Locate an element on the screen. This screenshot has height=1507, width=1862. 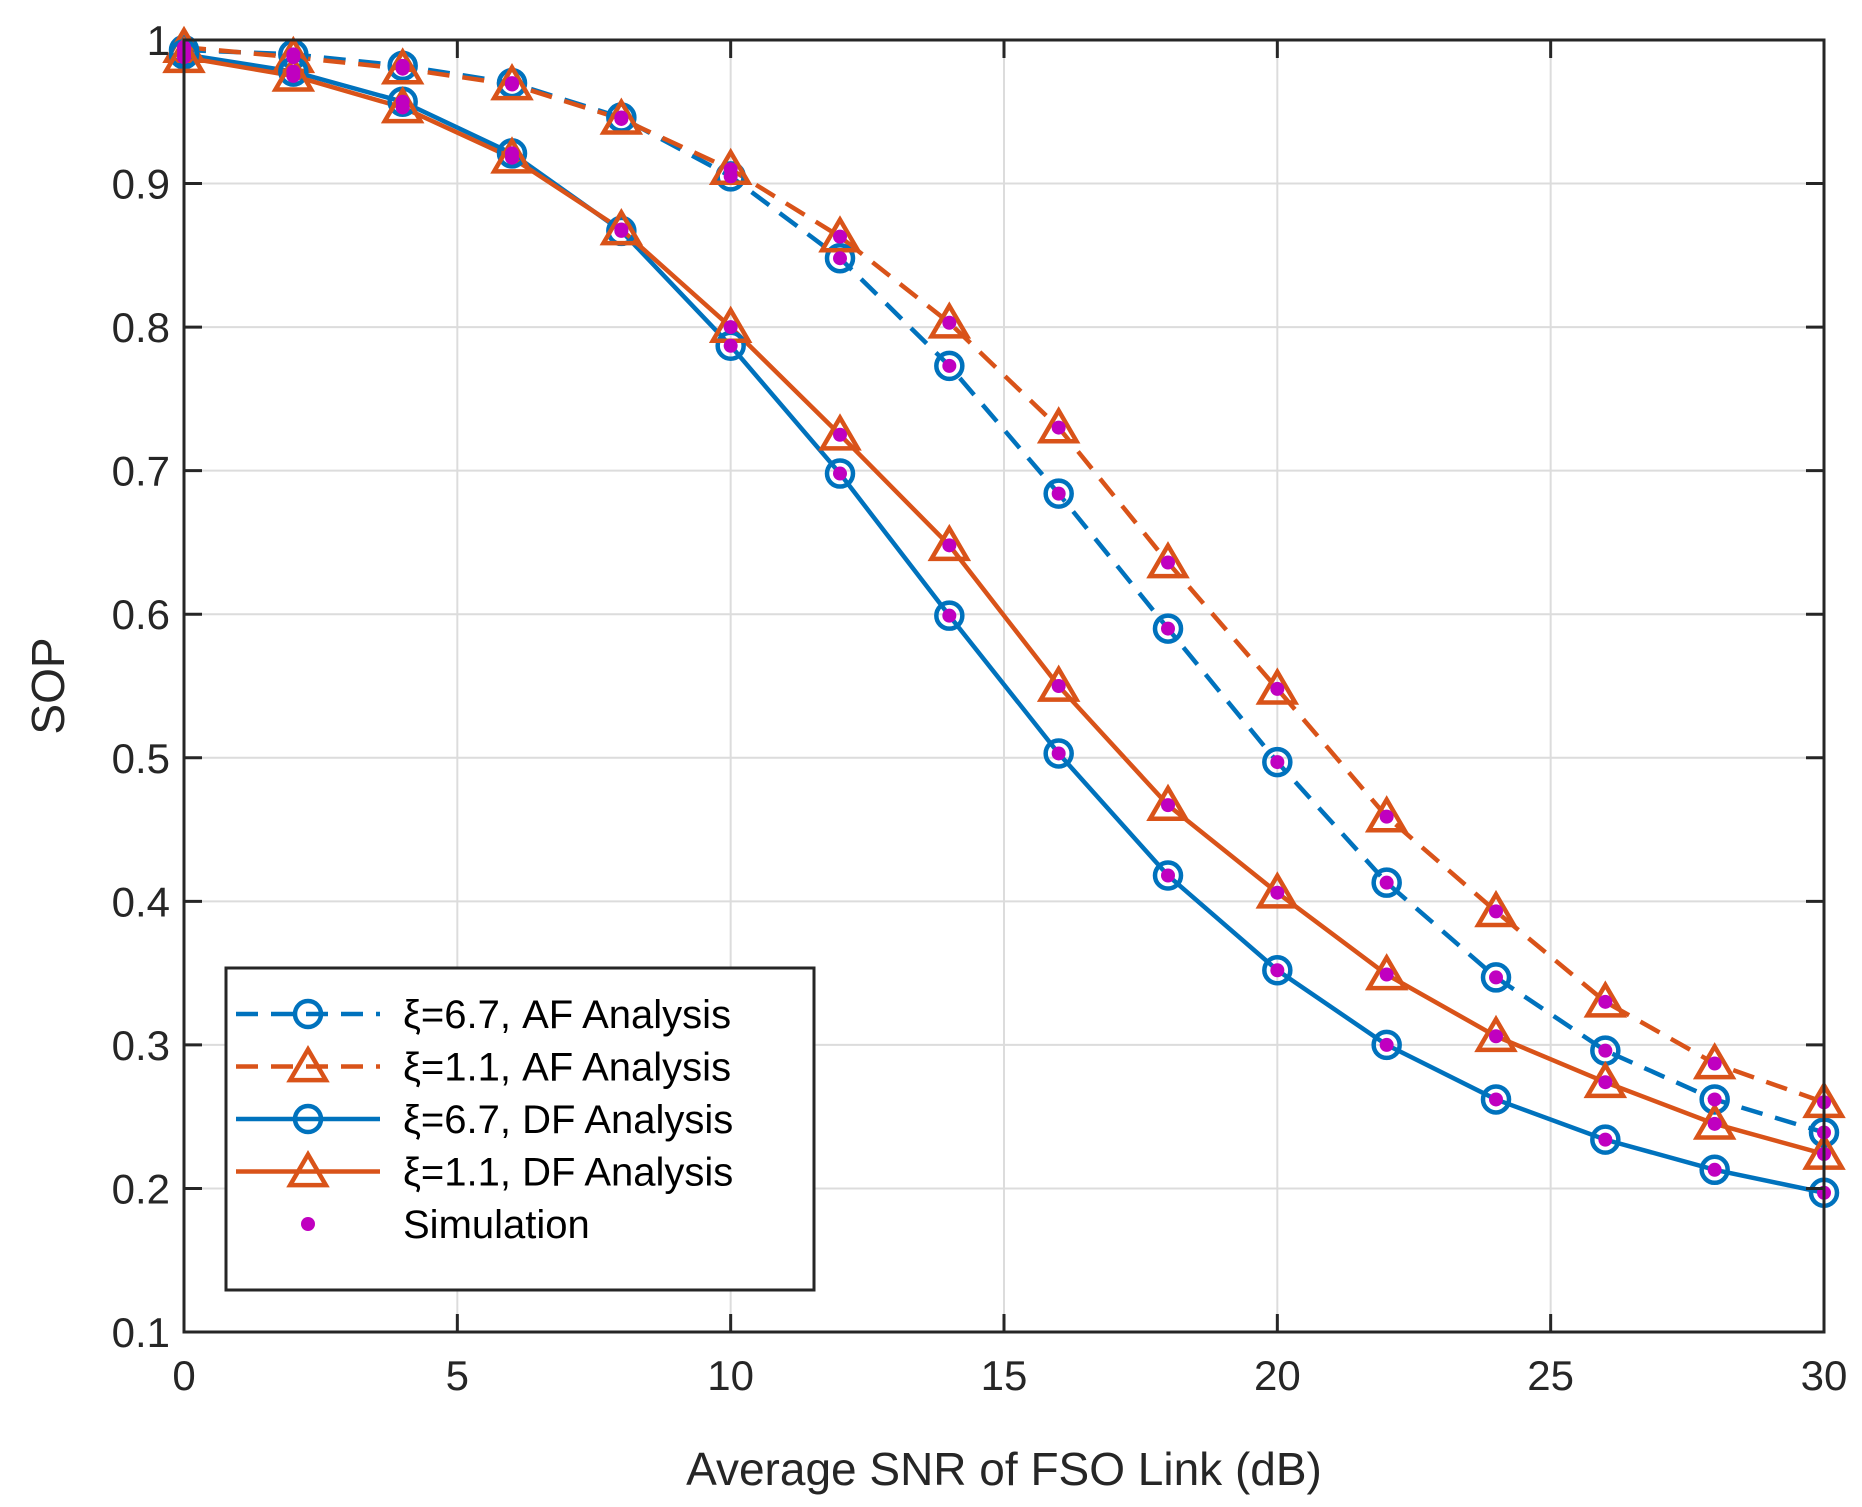
legend-label: ξ=1.1, AF Analysis is located at coordinates (567, 1068).